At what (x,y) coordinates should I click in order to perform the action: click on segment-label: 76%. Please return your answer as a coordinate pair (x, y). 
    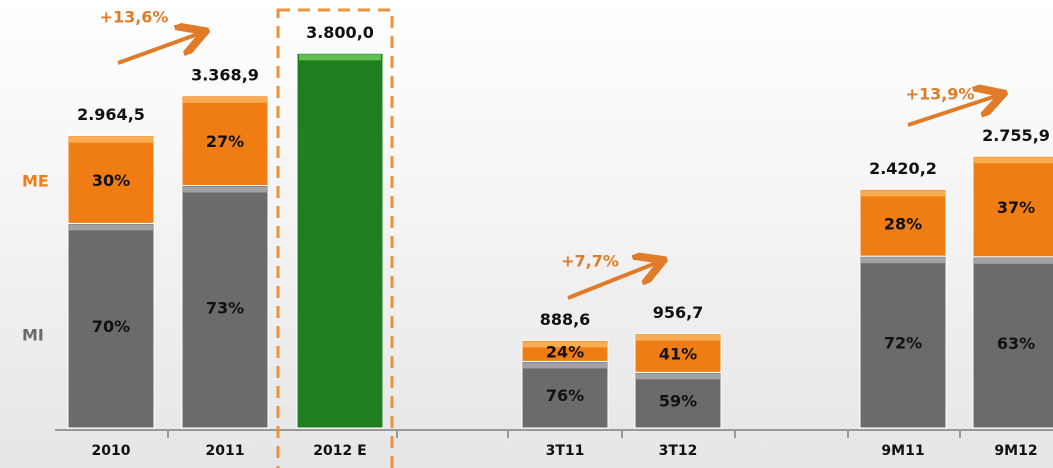
    Looking at the image, I should click on (565, 395).